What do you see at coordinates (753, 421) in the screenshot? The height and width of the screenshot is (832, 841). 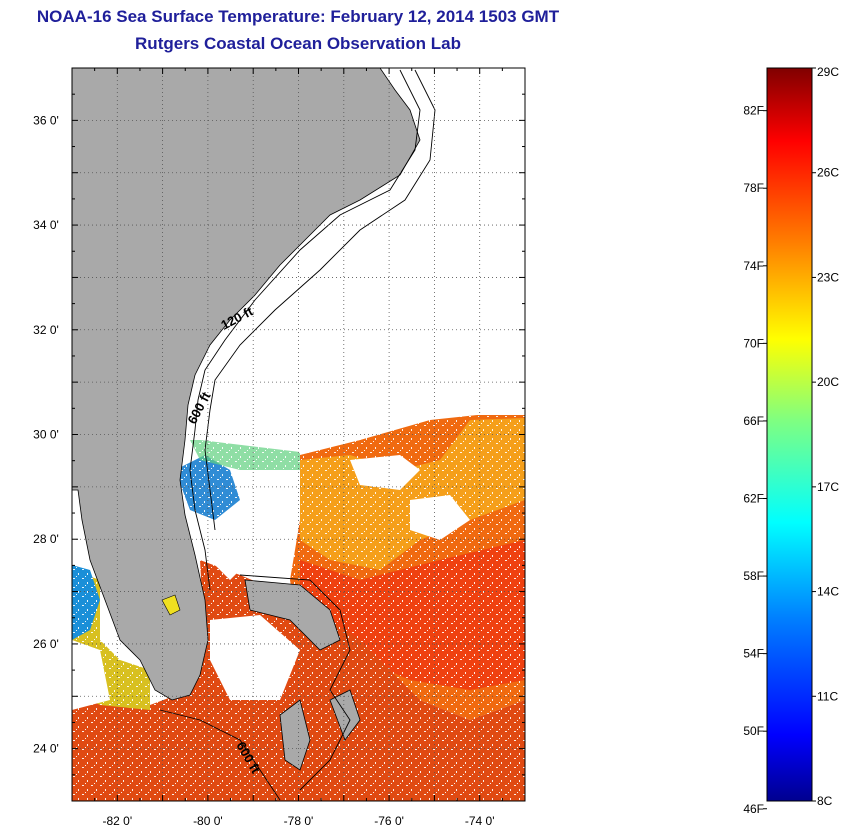 I see `colorbar-fahrenheit-label: 66F` at bounding box center [753, 421].